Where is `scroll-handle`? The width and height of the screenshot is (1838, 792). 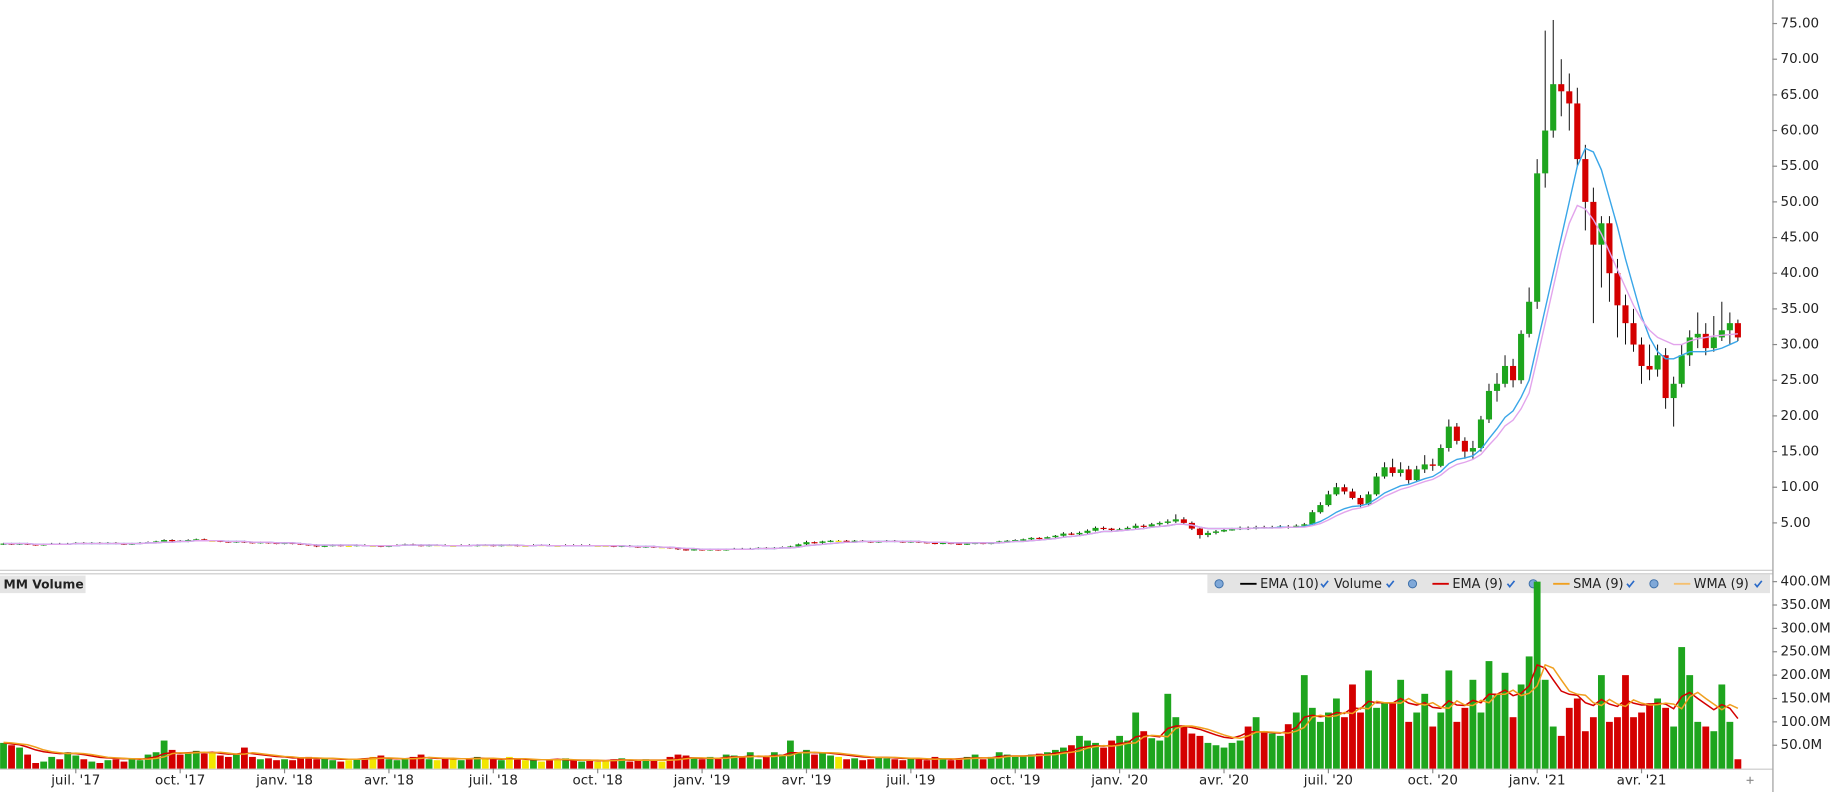
scroll-handle is located at coordinates (1750, 780).